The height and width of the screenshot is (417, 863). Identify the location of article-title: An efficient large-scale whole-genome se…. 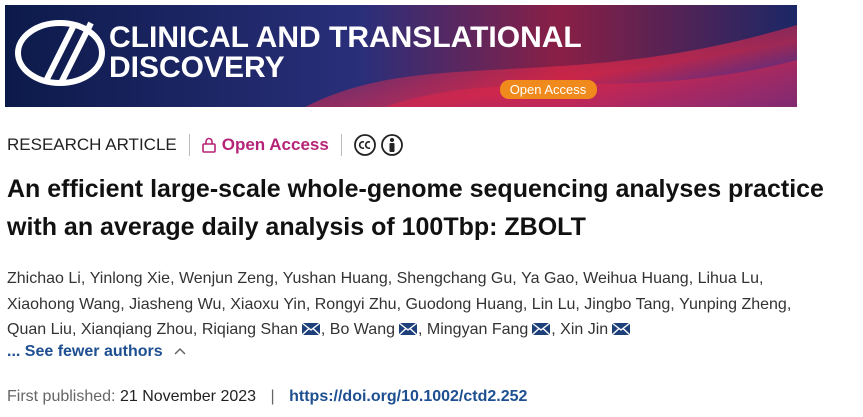
(415, 208).